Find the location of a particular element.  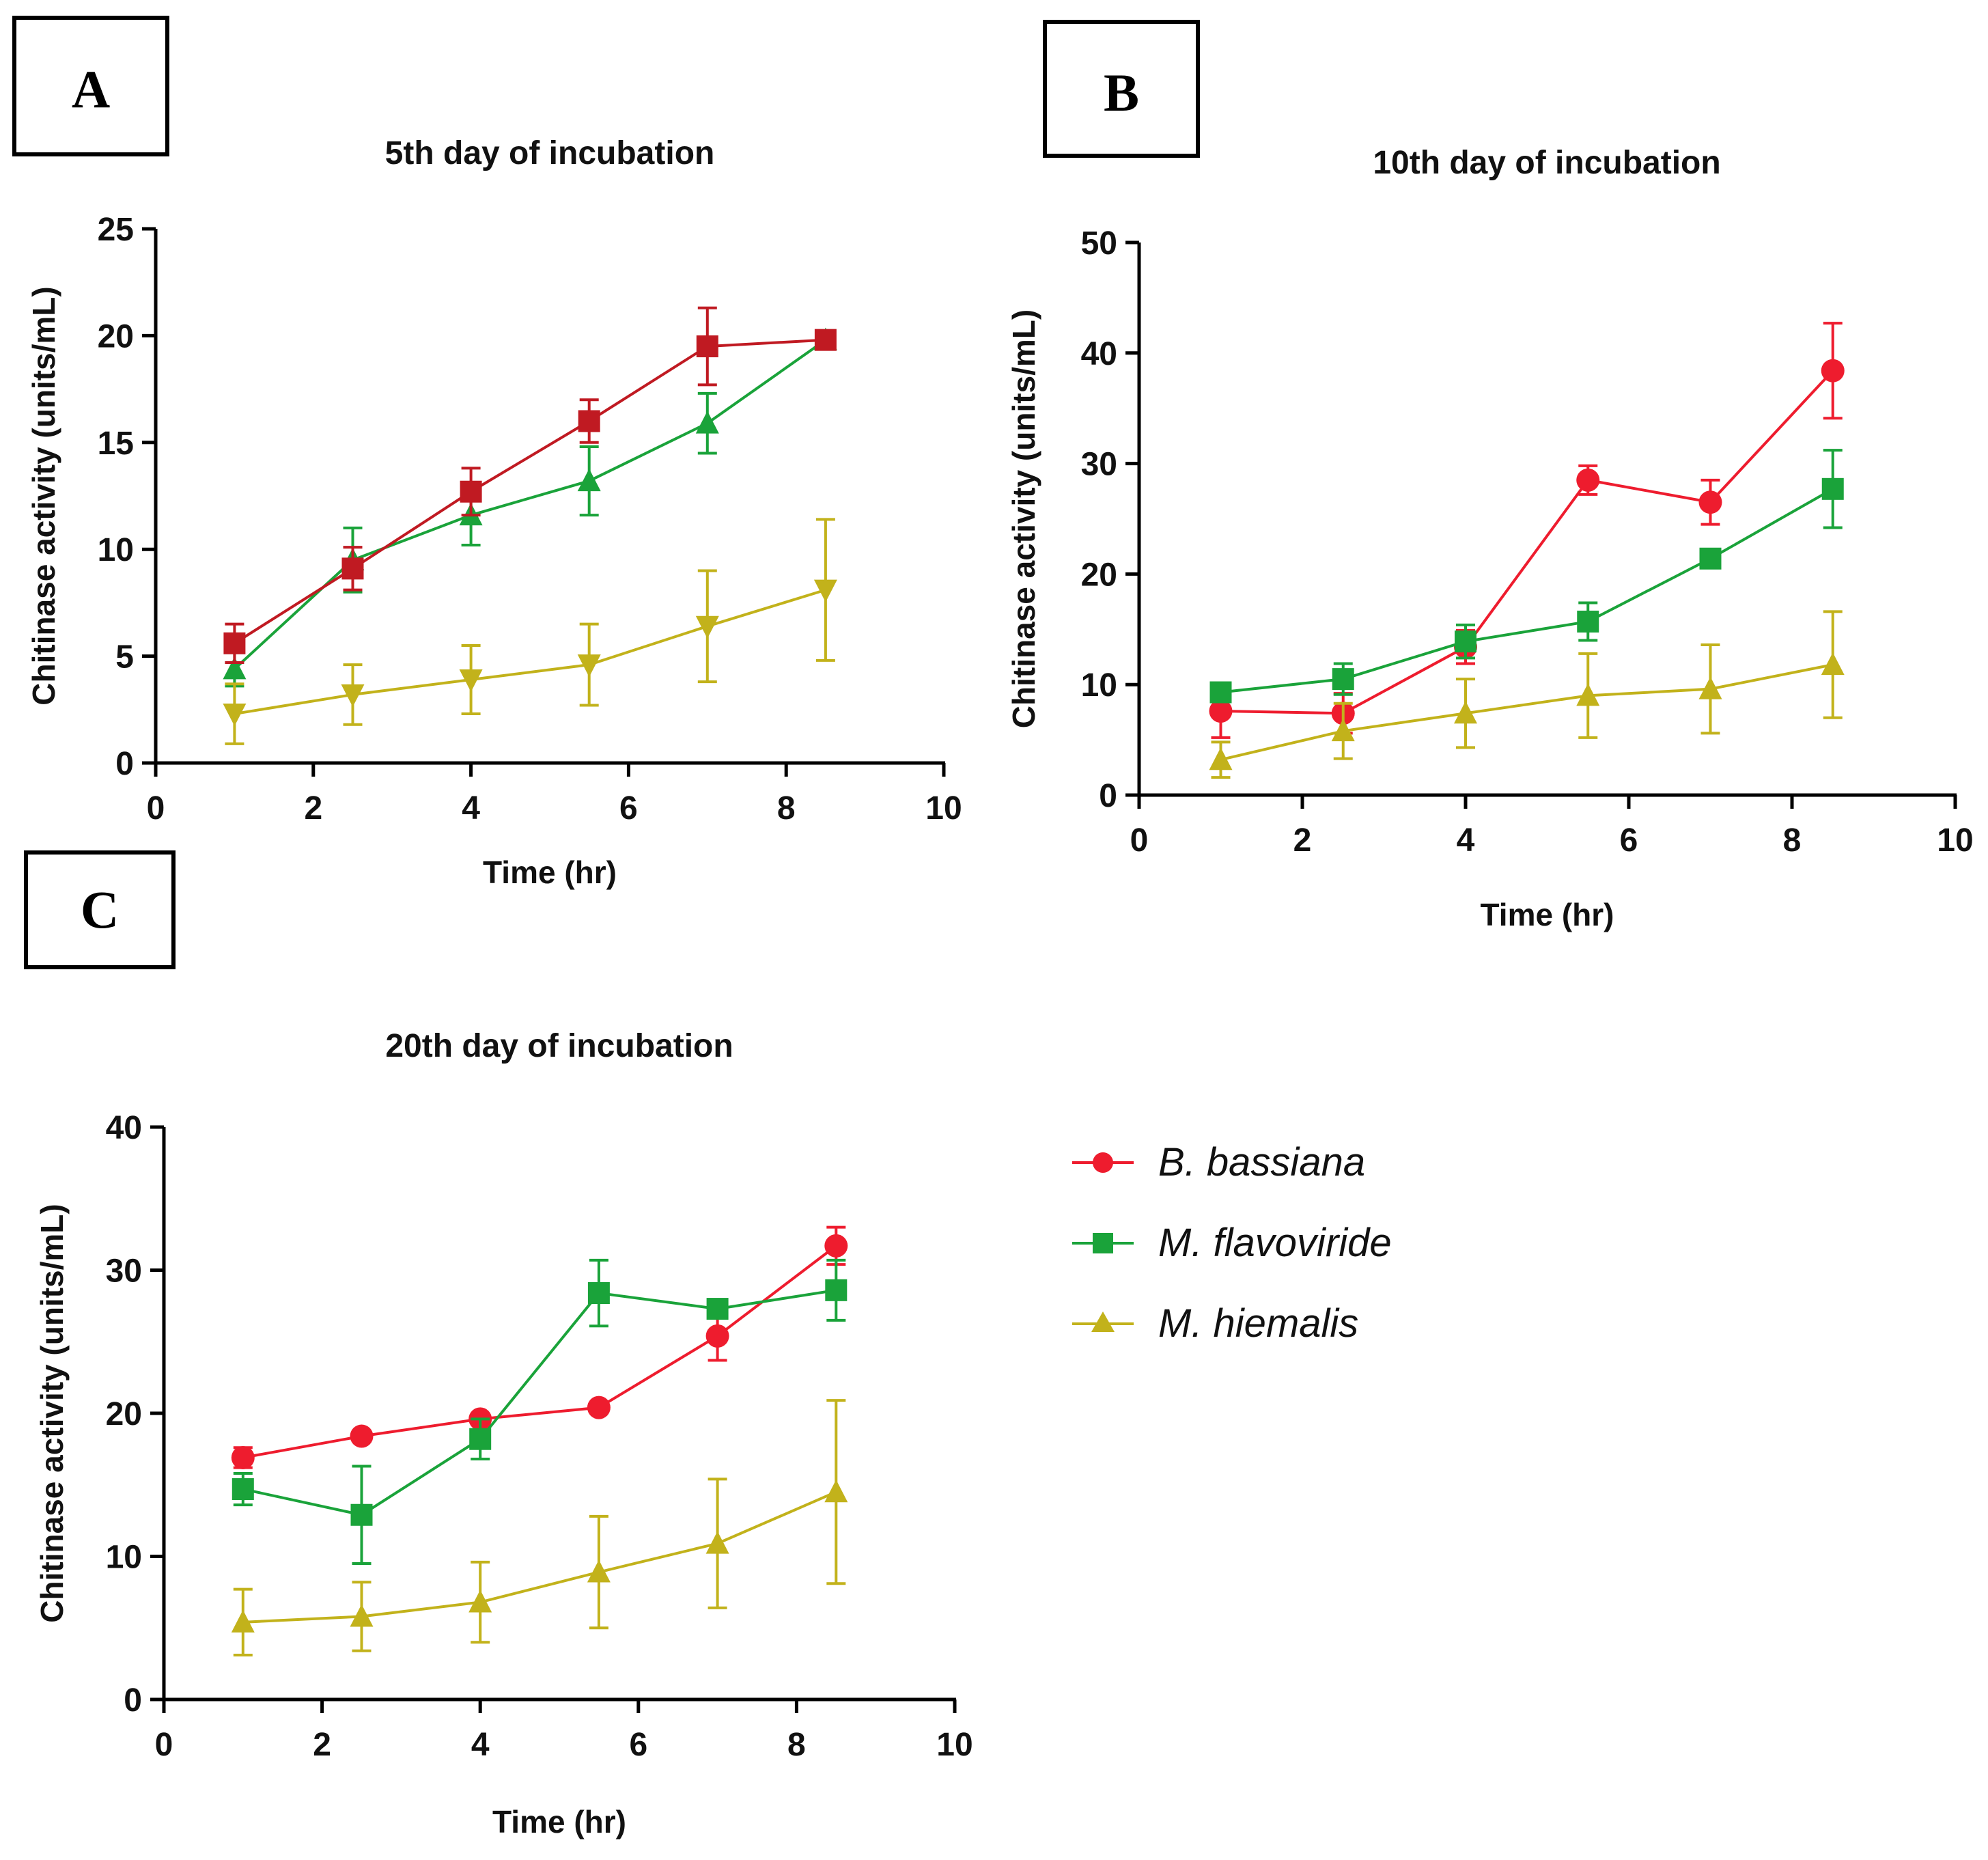

legend-marker-triangle is located at coordinates (1103, 1321).